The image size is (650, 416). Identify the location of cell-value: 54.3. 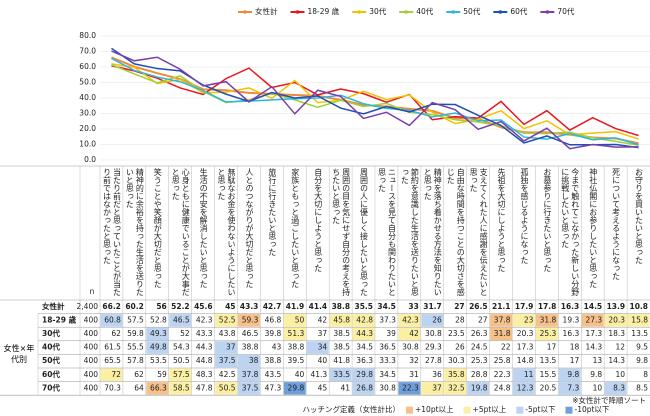
(181, 347).